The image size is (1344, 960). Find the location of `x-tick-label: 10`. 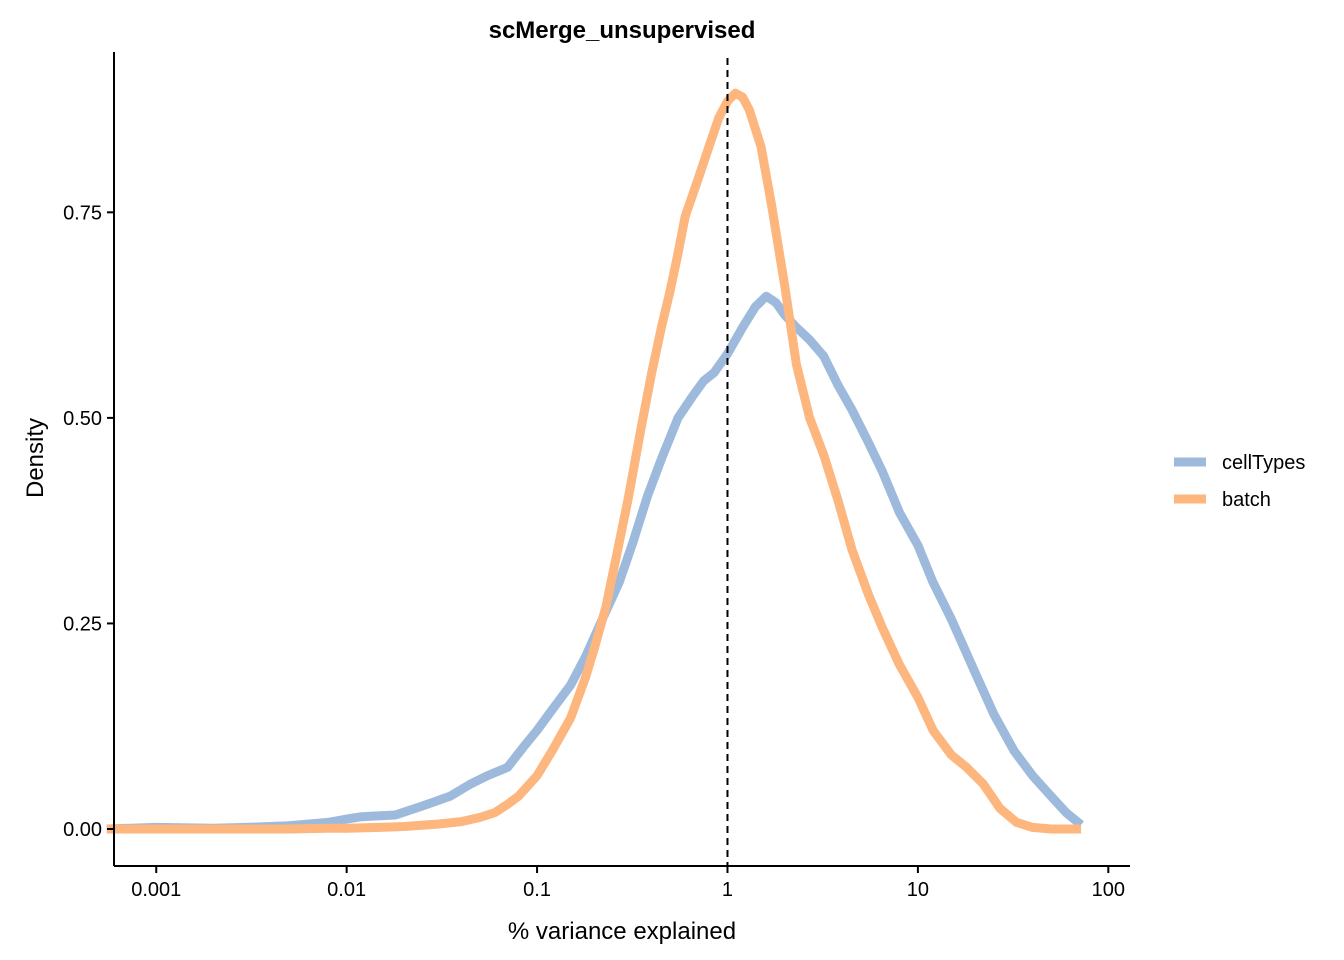

x-tick-label: 10 is located at coordinates (918, 890).